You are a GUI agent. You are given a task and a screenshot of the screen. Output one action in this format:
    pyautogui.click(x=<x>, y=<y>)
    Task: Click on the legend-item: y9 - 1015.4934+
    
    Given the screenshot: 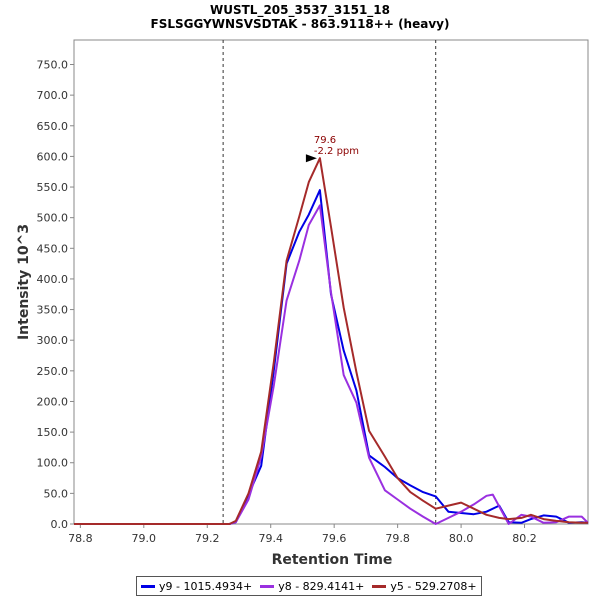 What is the action you would take?
    pyautogui.click(x=196, y=586)
    